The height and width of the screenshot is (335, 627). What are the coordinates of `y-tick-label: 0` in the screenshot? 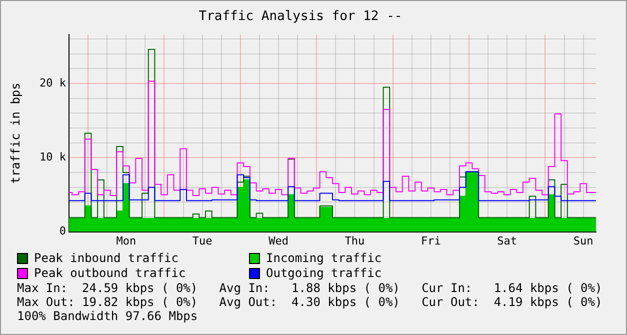 It's located at (62, 231).